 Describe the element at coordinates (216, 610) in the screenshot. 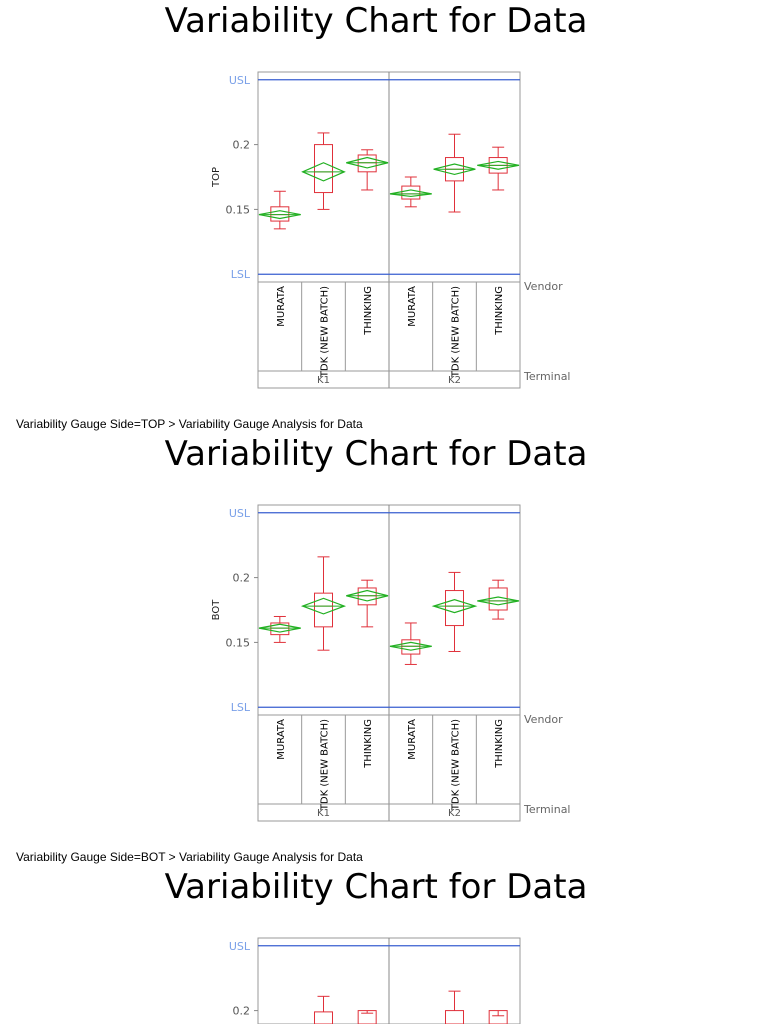

I see `y-axis-label: BOT` at that location.